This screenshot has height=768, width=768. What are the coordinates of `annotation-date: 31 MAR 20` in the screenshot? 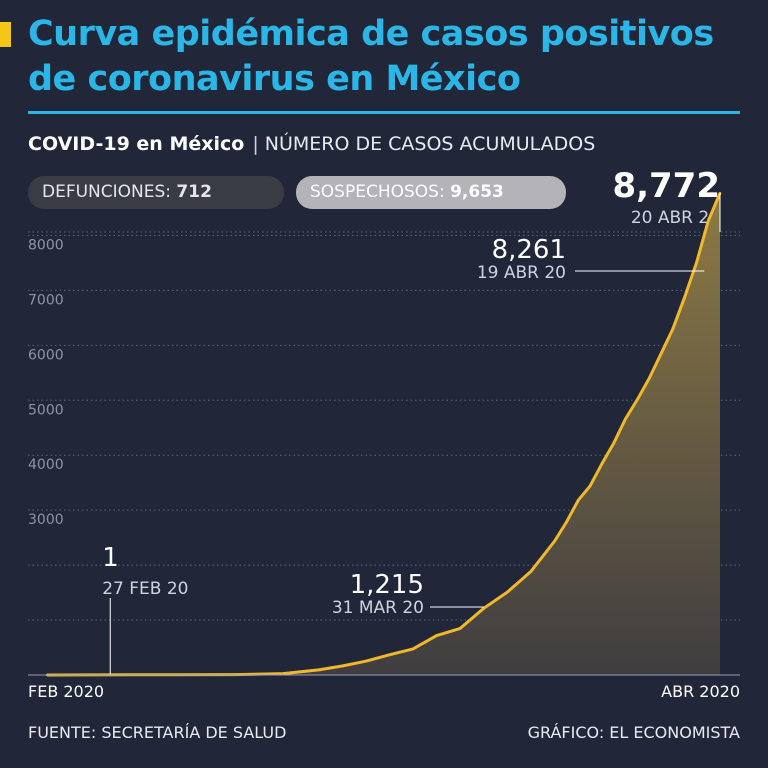 It's located at (378, 608).